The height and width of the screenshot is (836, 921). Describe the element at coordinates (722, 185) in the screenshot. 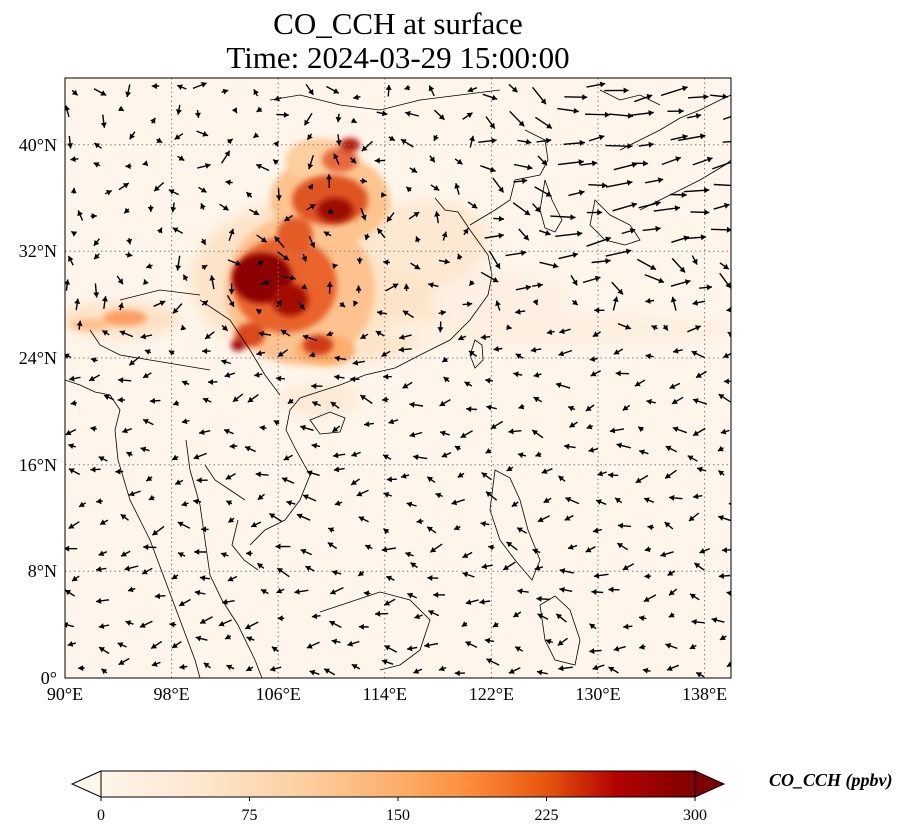

I see `wind-arrow` at that location.